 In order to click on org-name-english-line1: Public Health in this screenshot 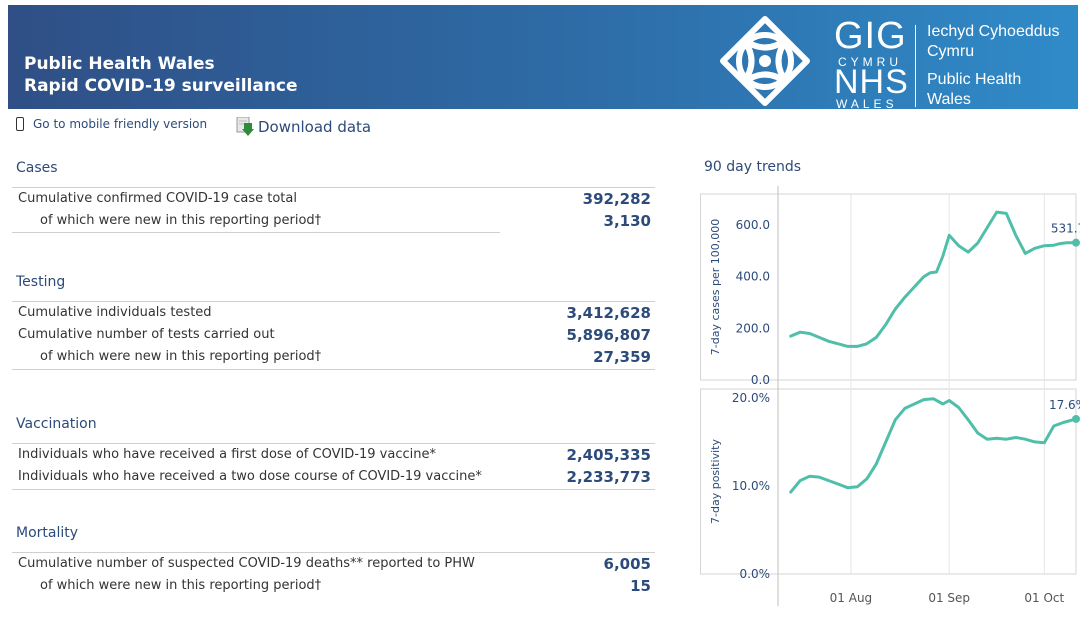, I will do `click(974, 79)`.